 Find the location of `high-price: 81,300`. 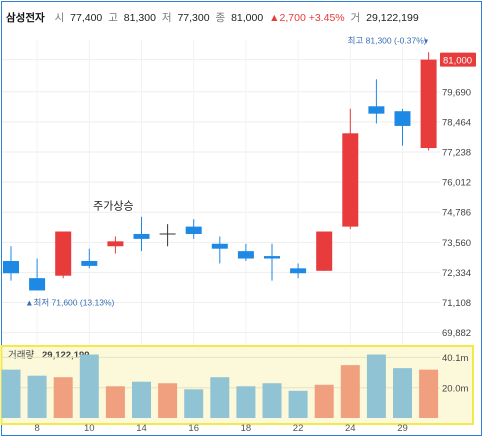

high-price: 81,300 is located at coordinates (139, 18).